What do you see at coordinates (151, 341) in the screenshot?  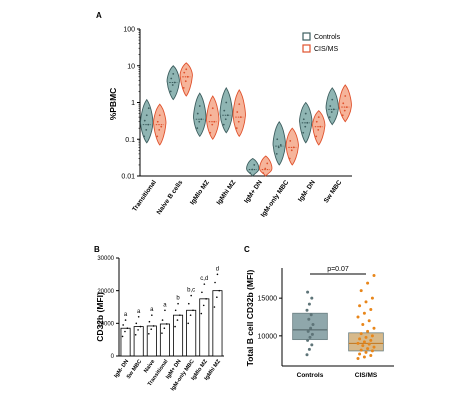 I see `bar-naive` at bounding box center [151, 341].